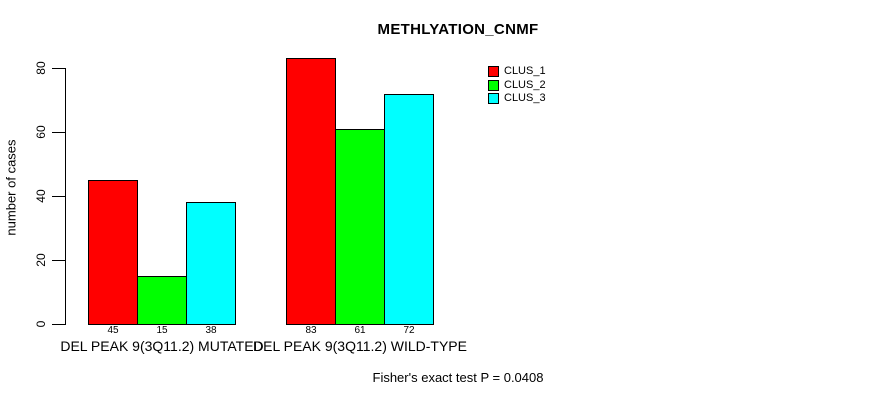 The width and height of the screenshot is (890, 400). What do you see at coordinates (360, 346) in the screenshot?
I see `x-axis-group-label: DEL PEAK 9(3Q11.2) WILD-TYPE` at bounding box center [360, 346].